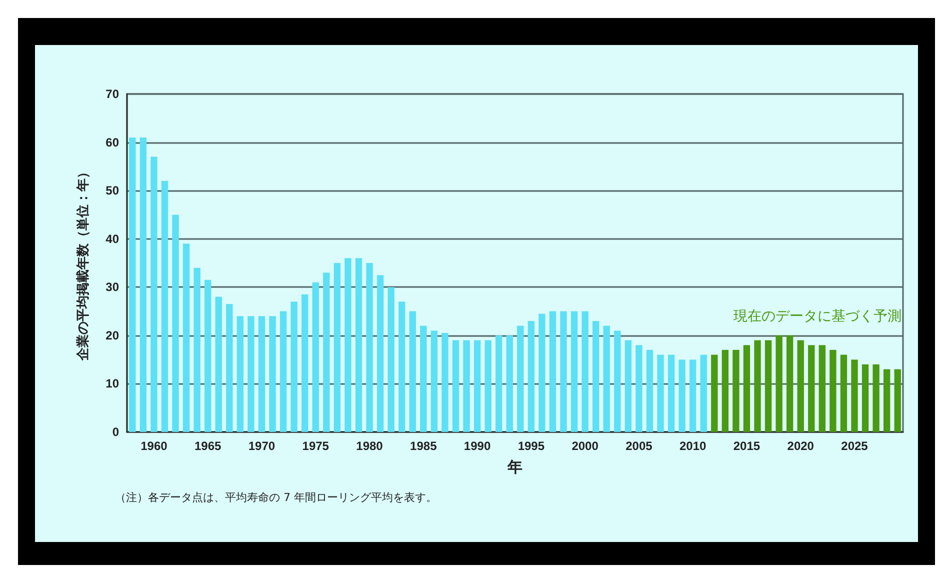  Describe the element at coordinates (854, 446) in the screenshot. I see `x-tick-label: 2025` at that location.